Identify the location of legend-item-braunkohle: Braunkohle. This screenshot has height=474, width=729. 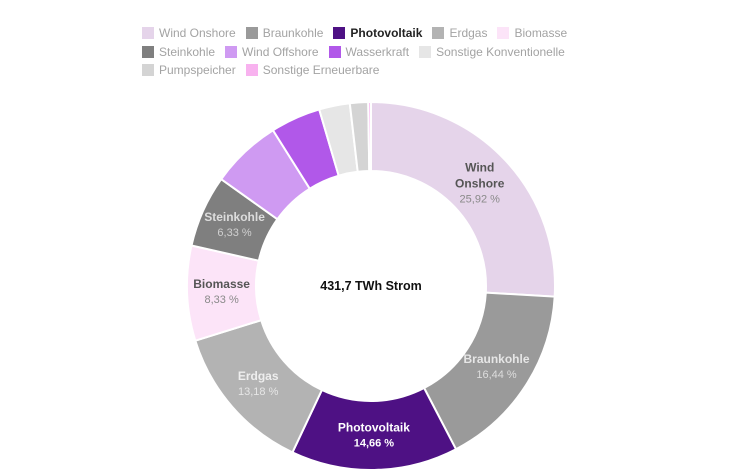
(284, 33).